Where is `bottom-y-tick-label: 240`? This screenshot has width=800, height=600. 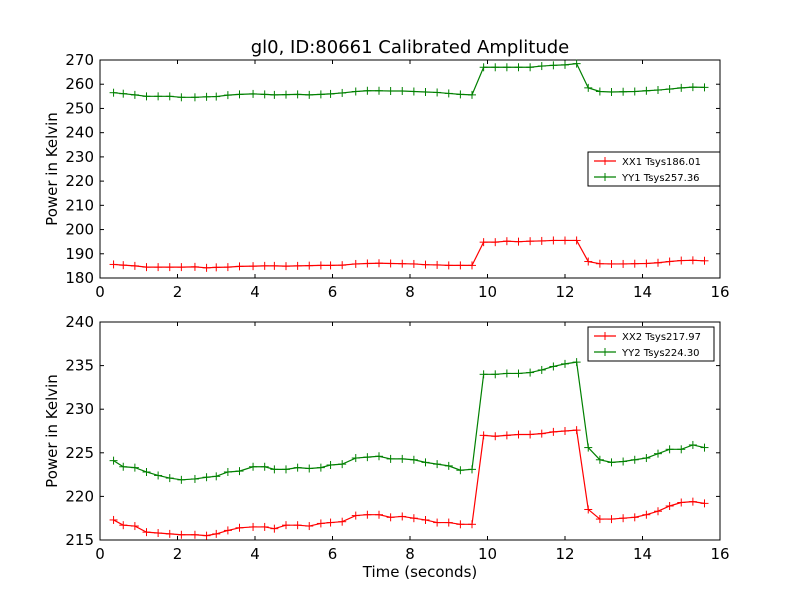 bottom-y-tick-label: 240 is located at coordinates (79, 322).